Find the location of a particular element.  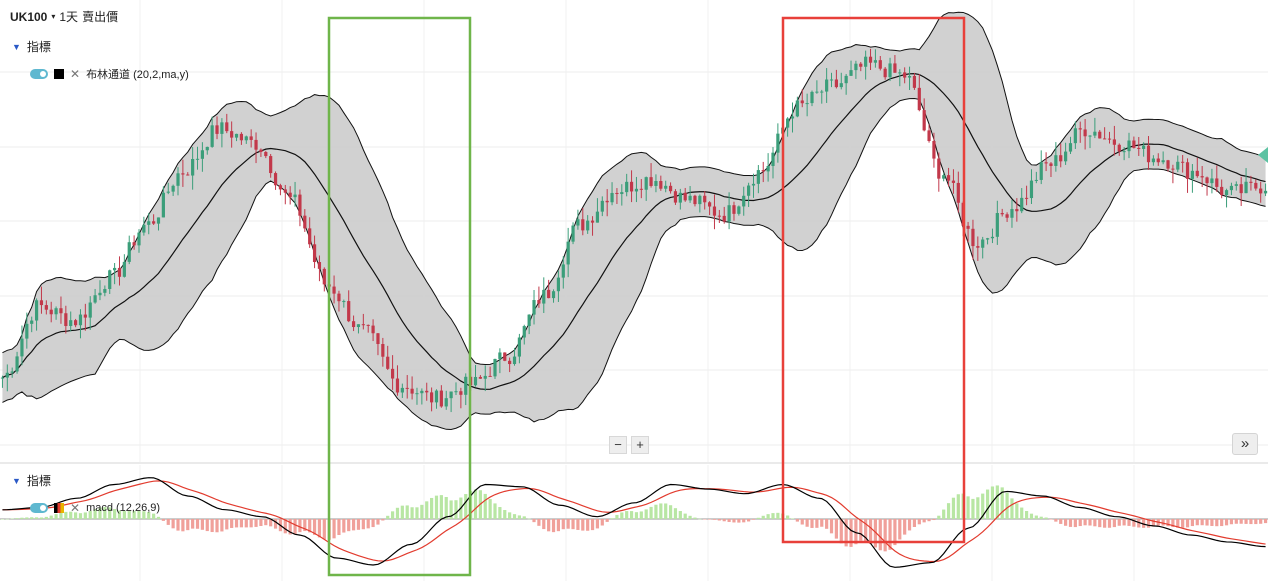

zoom-out-button: − is located at coordinates (618, 445).